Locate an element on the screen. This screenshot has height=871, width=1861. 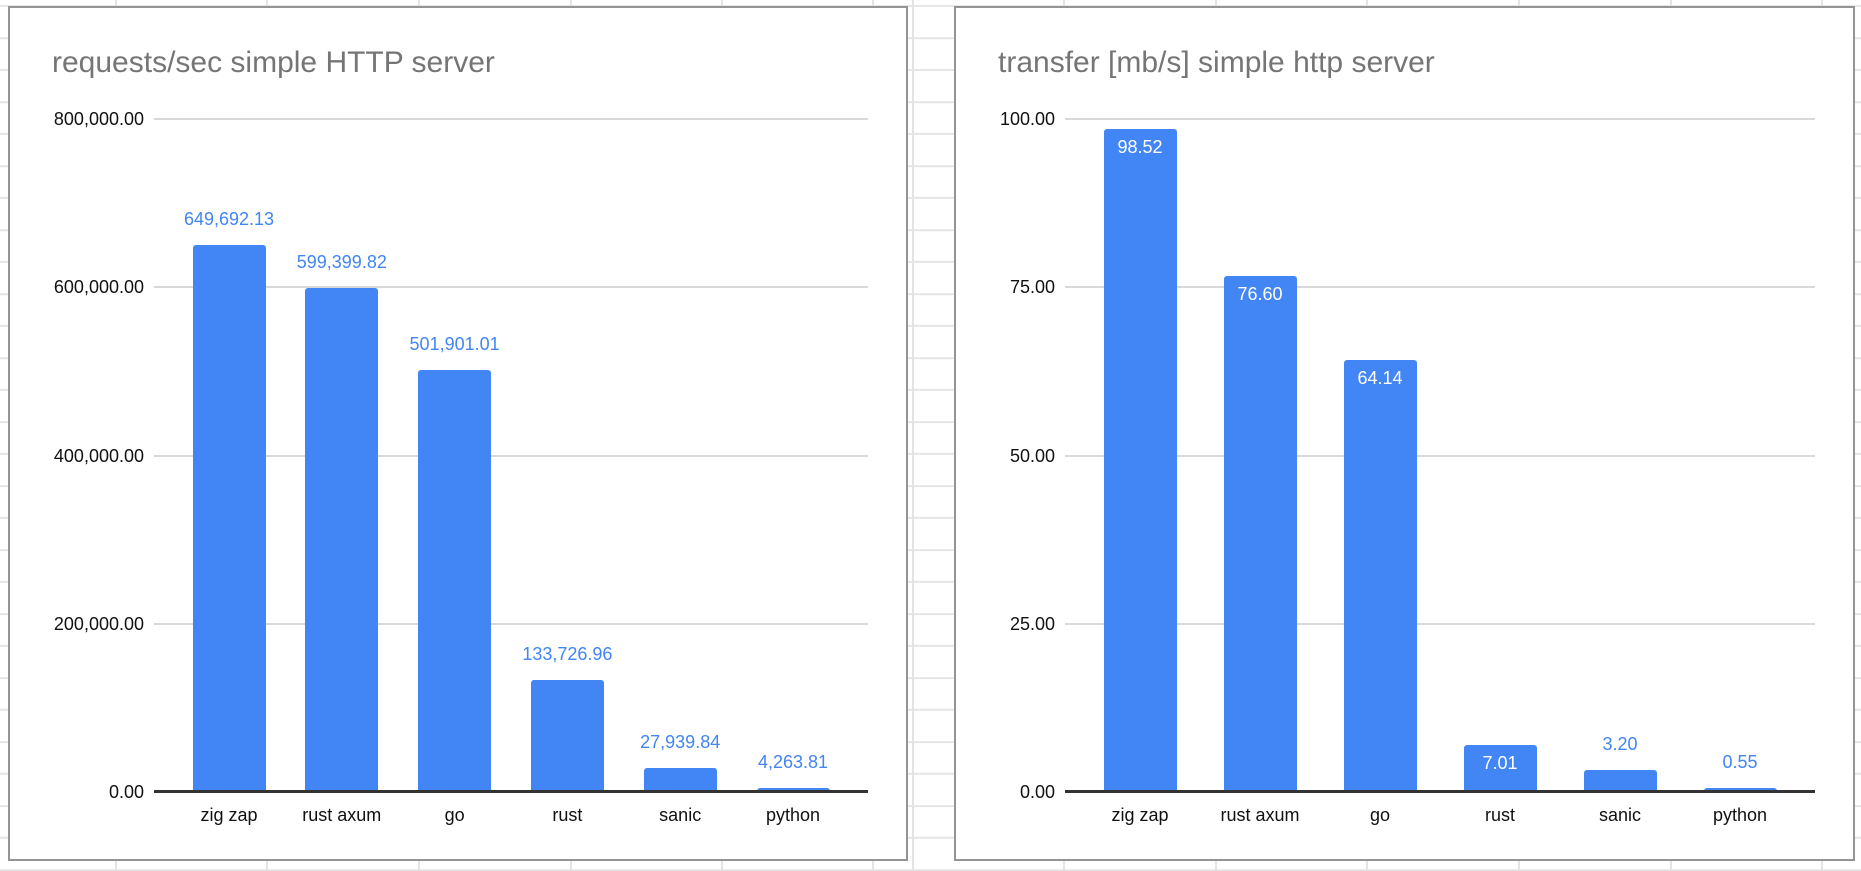
data-label: 3.20 is located at coordinates (1620, 744).